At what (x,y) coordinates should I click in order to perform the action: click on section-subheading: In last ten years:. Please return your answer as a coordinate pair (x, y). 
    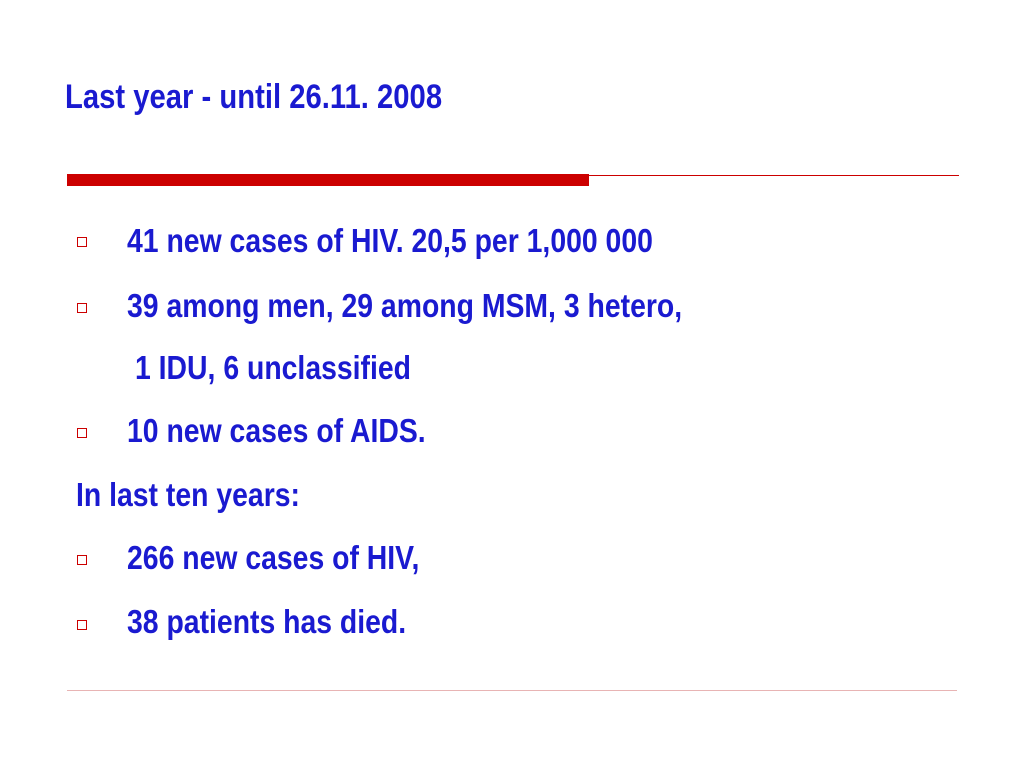
    Looking at the image, I should click on (188, 494).